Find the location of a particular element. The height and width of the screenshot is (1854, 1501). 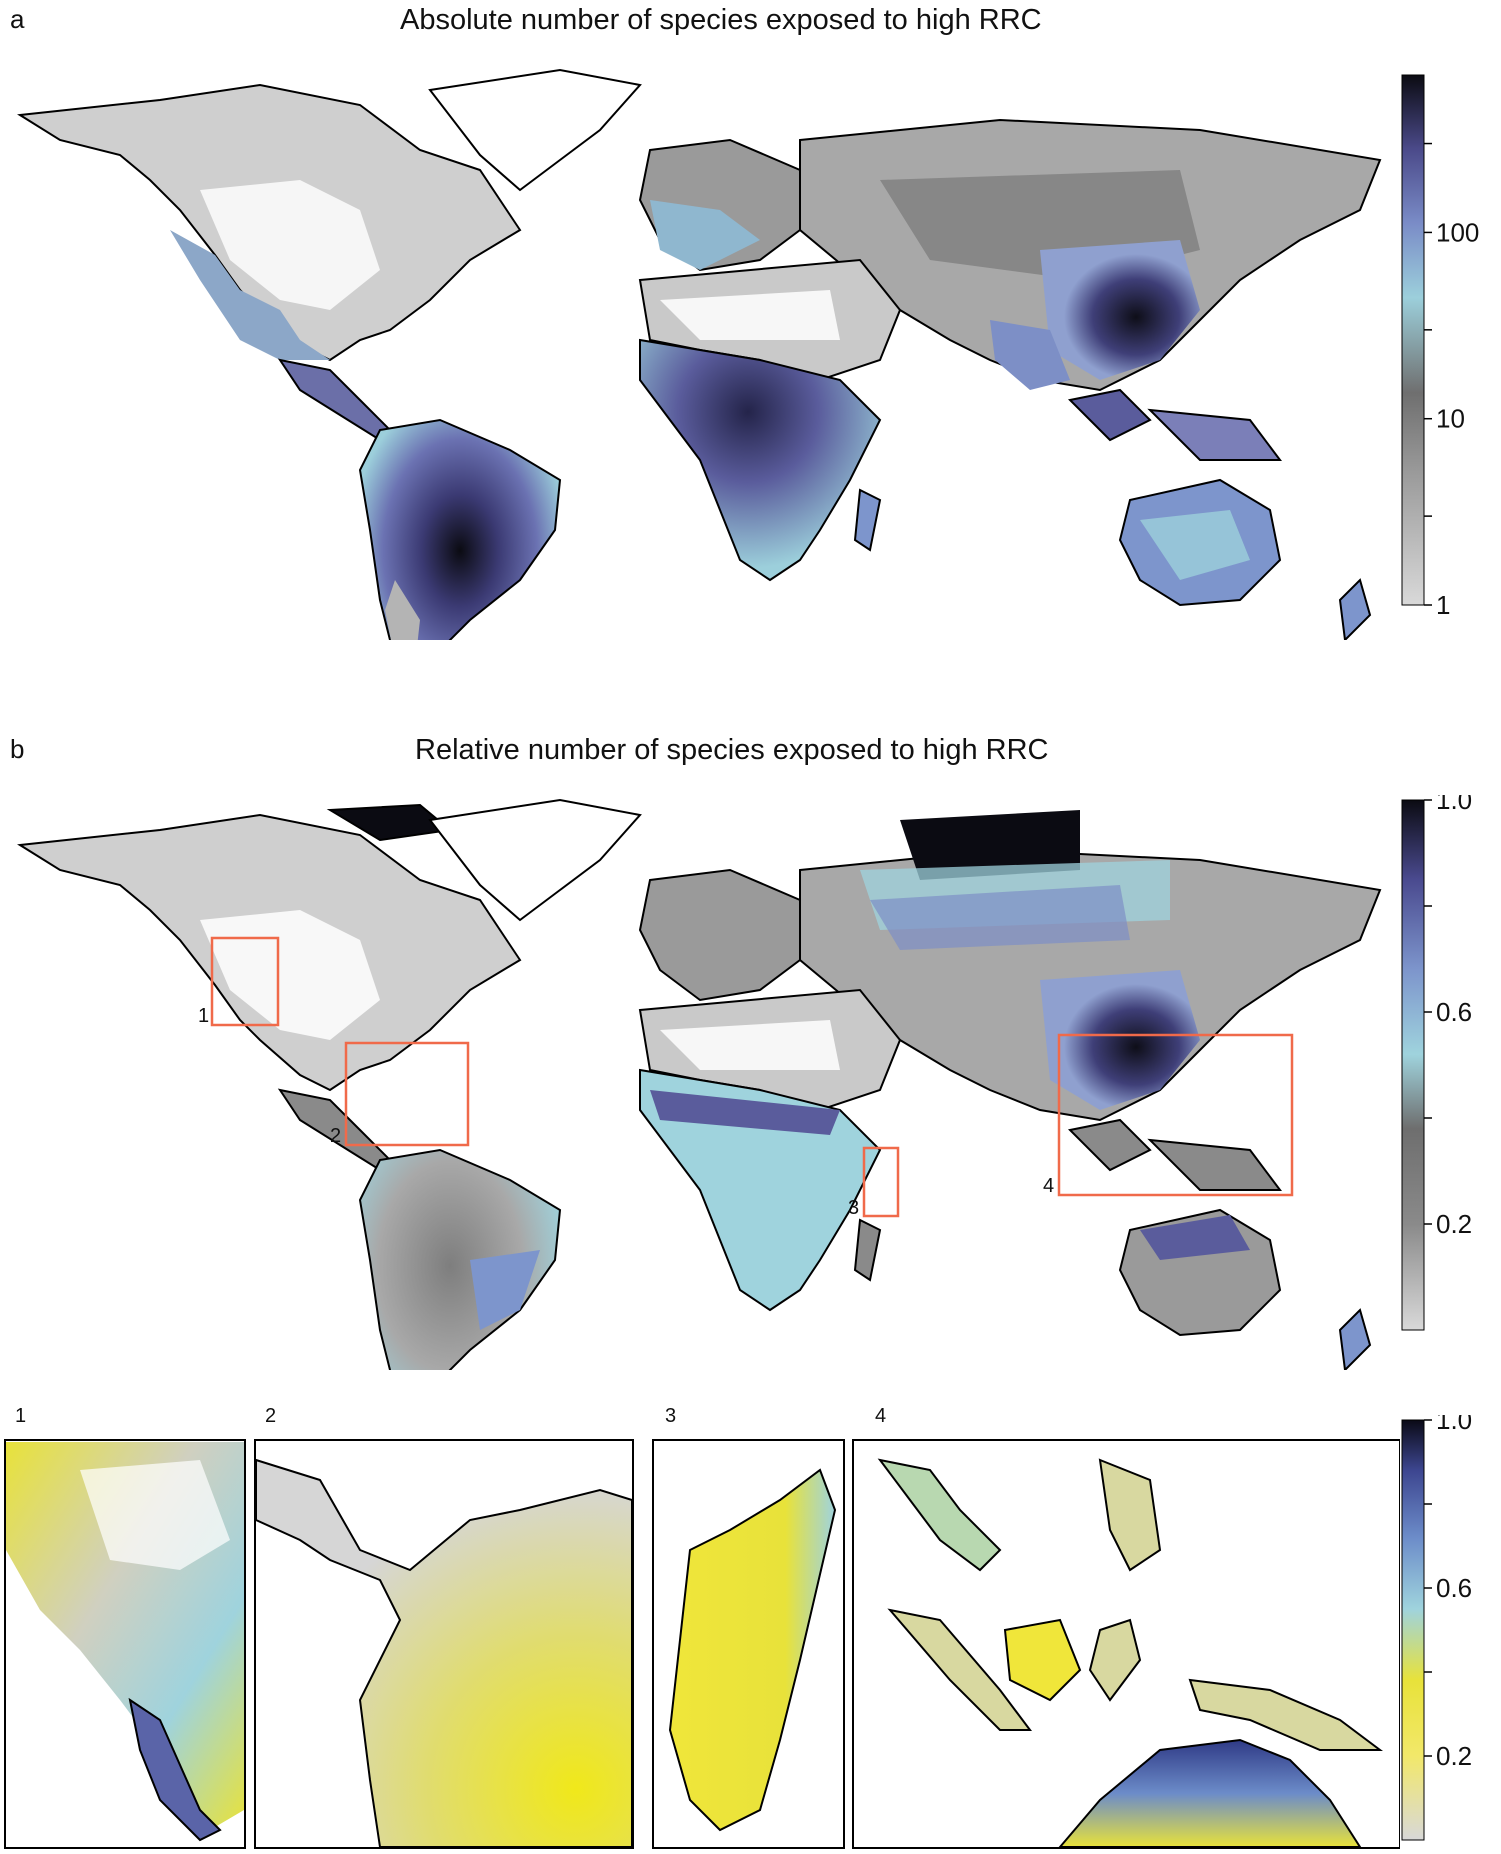

colorbar-a-tick-label-0: 1 is located at coordinates (1443, 605).